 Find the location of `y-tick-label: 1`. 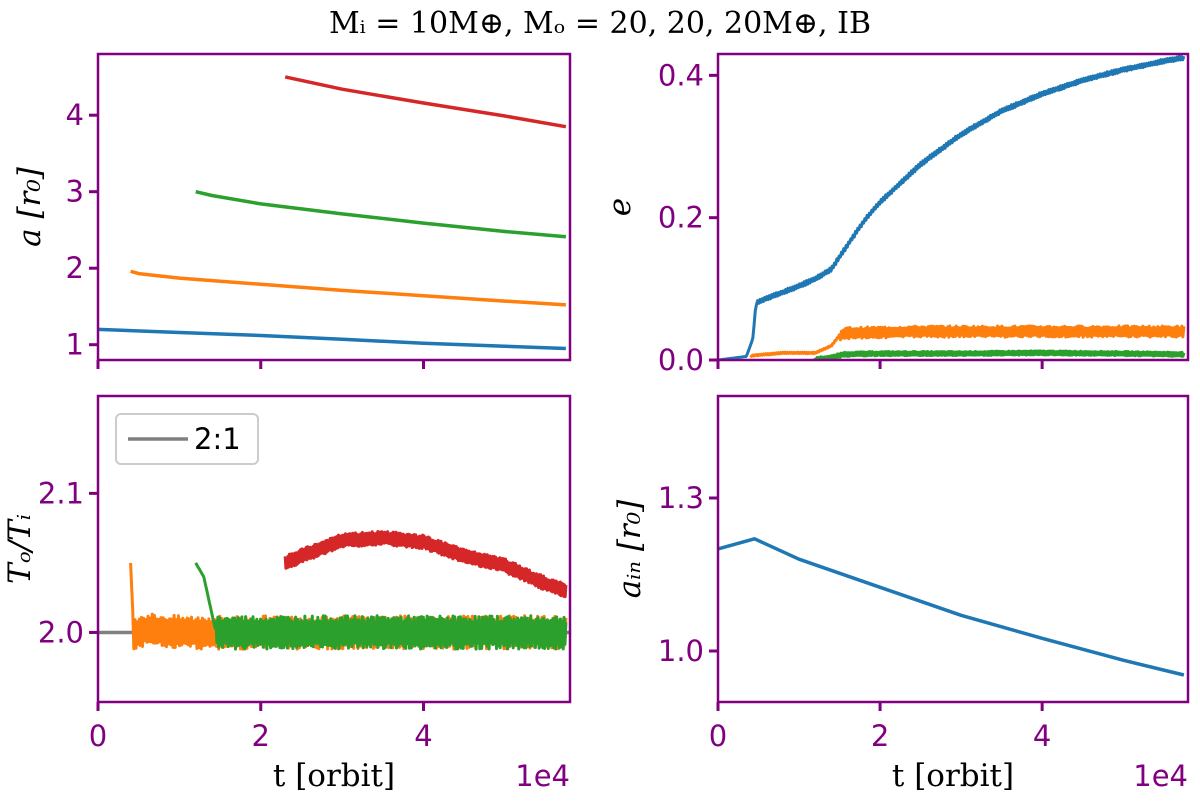

y-tick-label: 1 is located at coordinates (75, 345).